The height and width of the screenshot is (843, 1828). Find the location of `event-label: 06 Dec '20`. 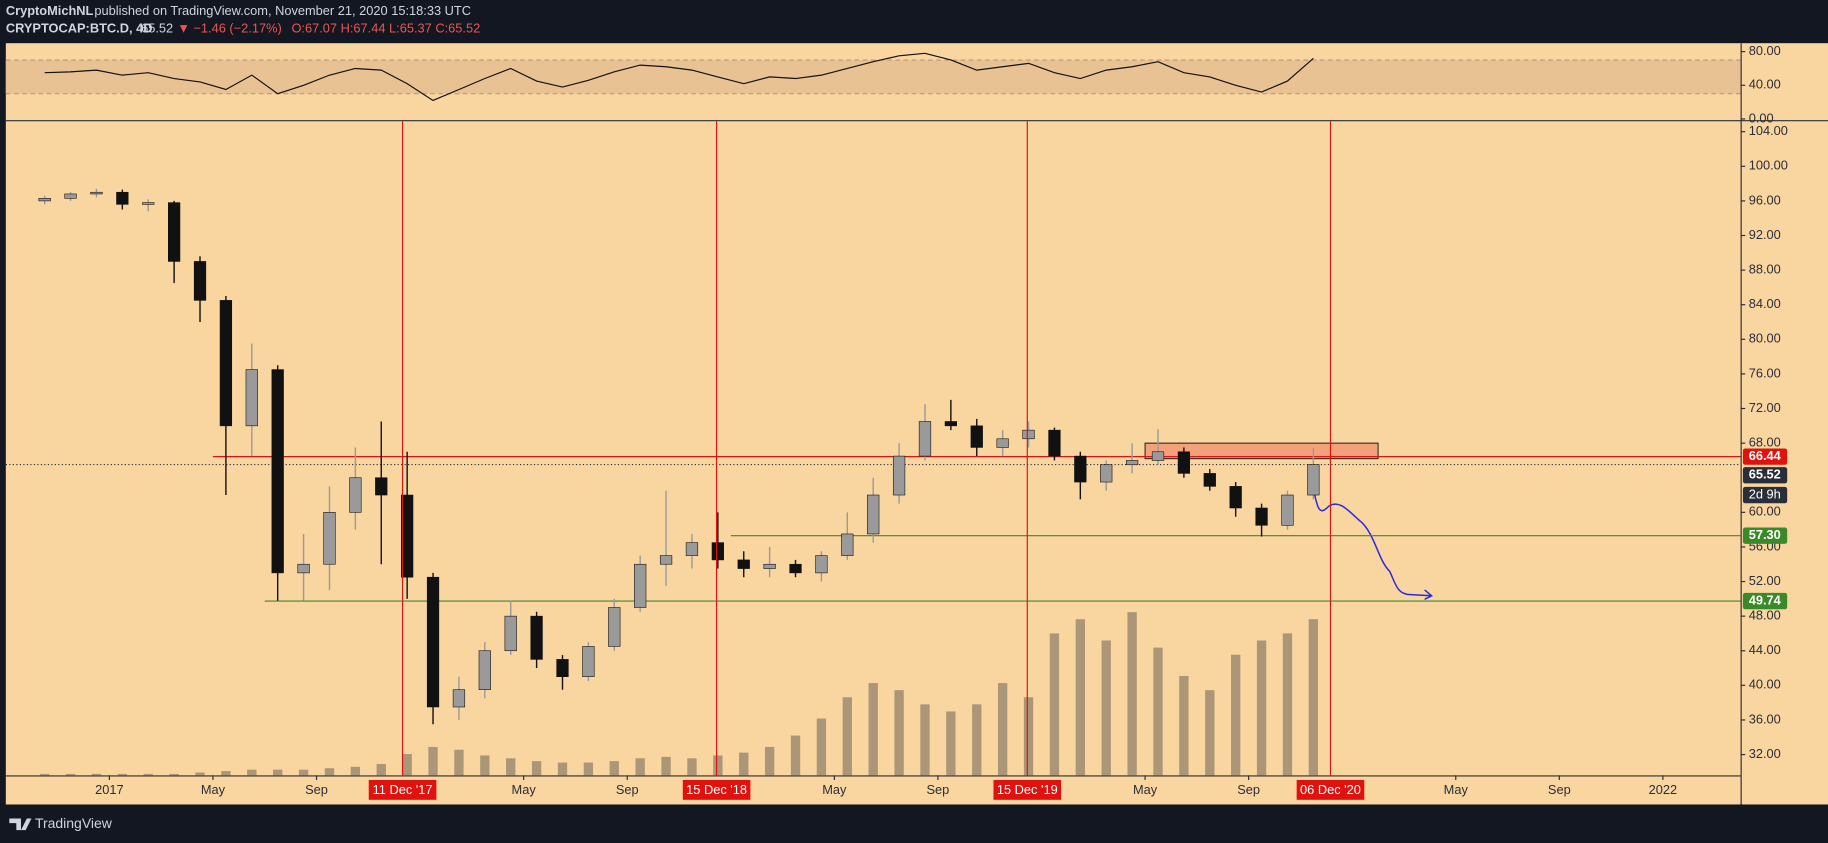

event-label: 06 Dec '20 is located at coordinates (1330, 789).